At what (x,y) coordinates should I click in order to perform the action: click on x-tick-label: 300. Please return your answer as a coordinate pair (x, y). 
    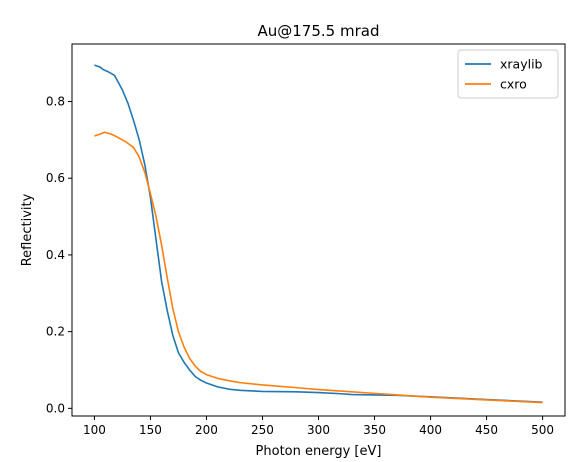
    Looking at the image, I should click on (318, 430).